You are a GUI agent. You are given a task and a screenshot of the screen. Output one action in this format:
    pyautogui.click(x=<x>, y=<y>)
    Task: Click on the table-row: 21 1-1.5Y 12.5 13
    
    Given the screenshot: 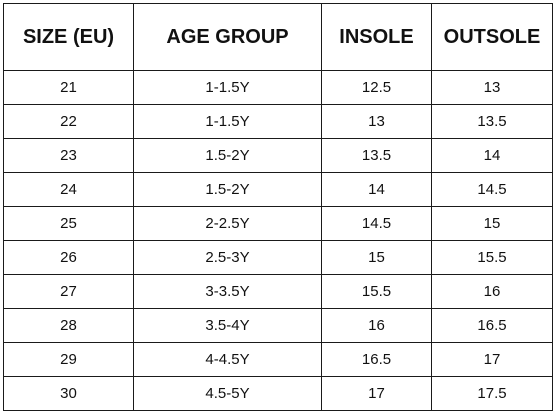 What is the action you would take?
    pyautogui.click(x=278, y=87)
    